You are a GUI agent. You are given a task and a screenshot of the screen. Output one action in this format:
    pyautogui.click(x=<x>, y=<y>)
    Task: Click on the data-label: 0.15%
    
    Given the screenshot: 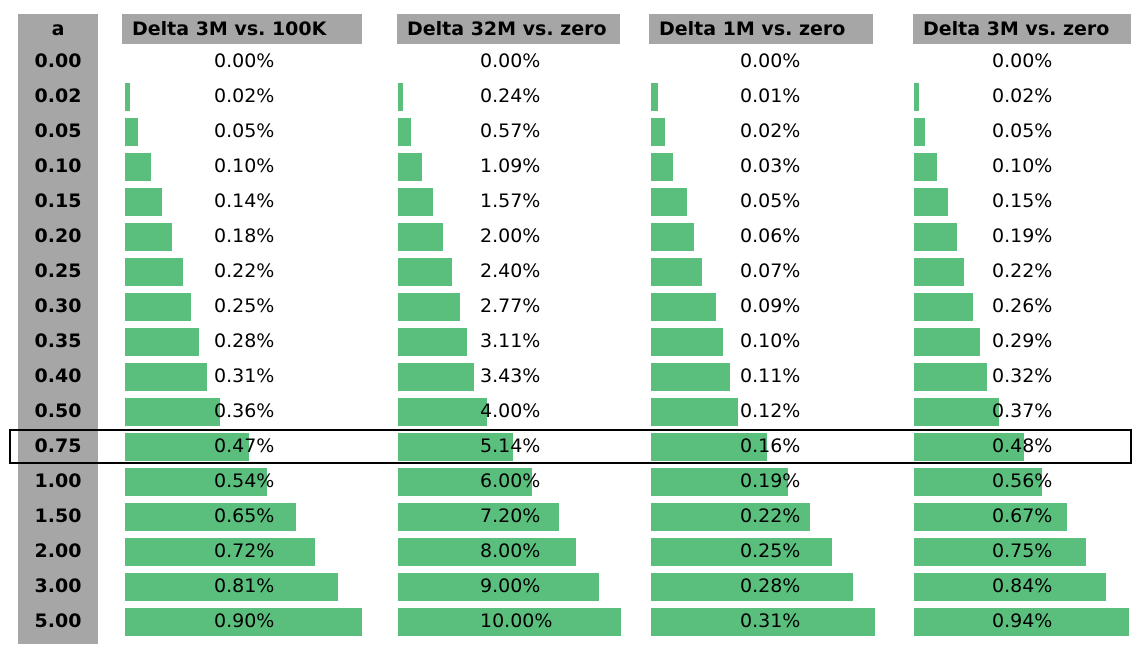 What is the action you would take?
    pyautogui.click(x=1022, y=201)
    